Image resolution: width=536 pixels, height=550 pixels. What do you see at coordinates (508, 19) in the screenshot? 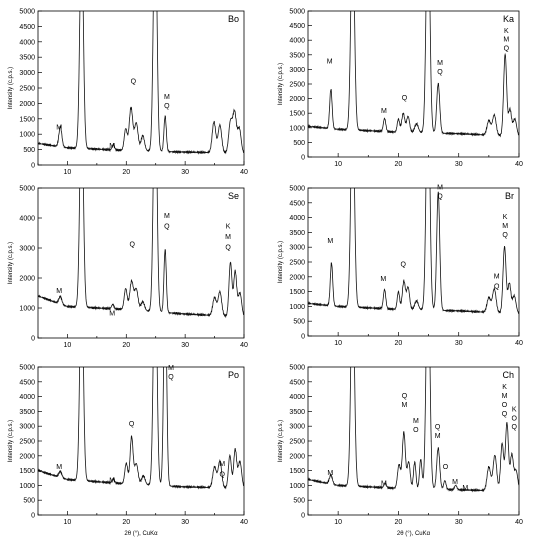
I see `panel-label: Ka` at bounding box center [508, 19].